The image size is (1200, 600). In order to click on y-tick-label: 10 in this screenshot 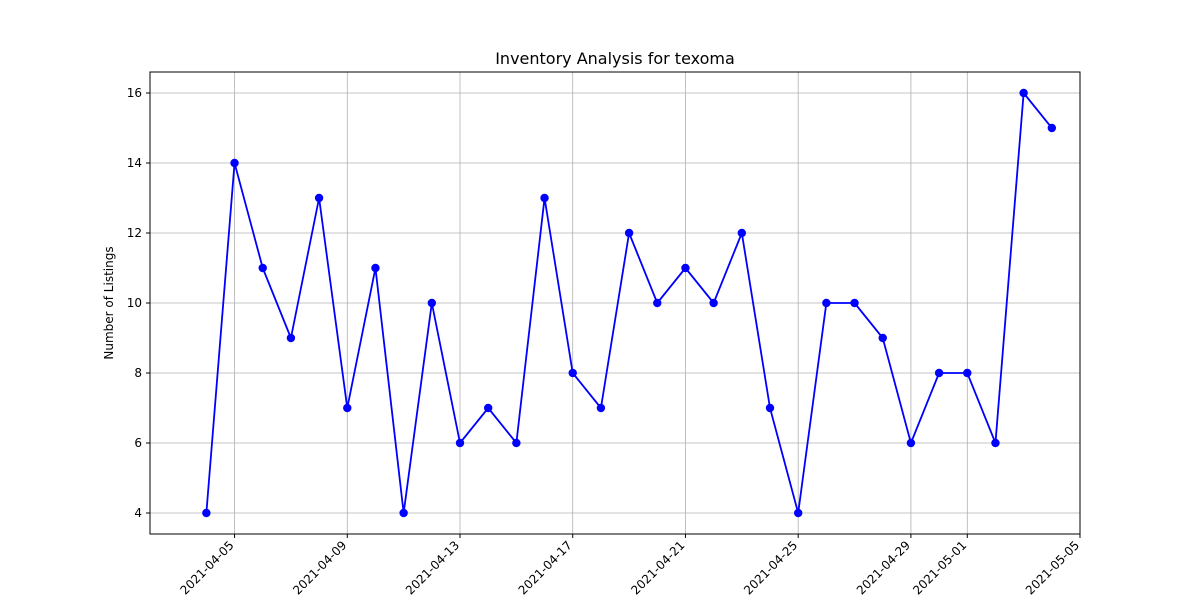, I will do `click(134, 303)`.